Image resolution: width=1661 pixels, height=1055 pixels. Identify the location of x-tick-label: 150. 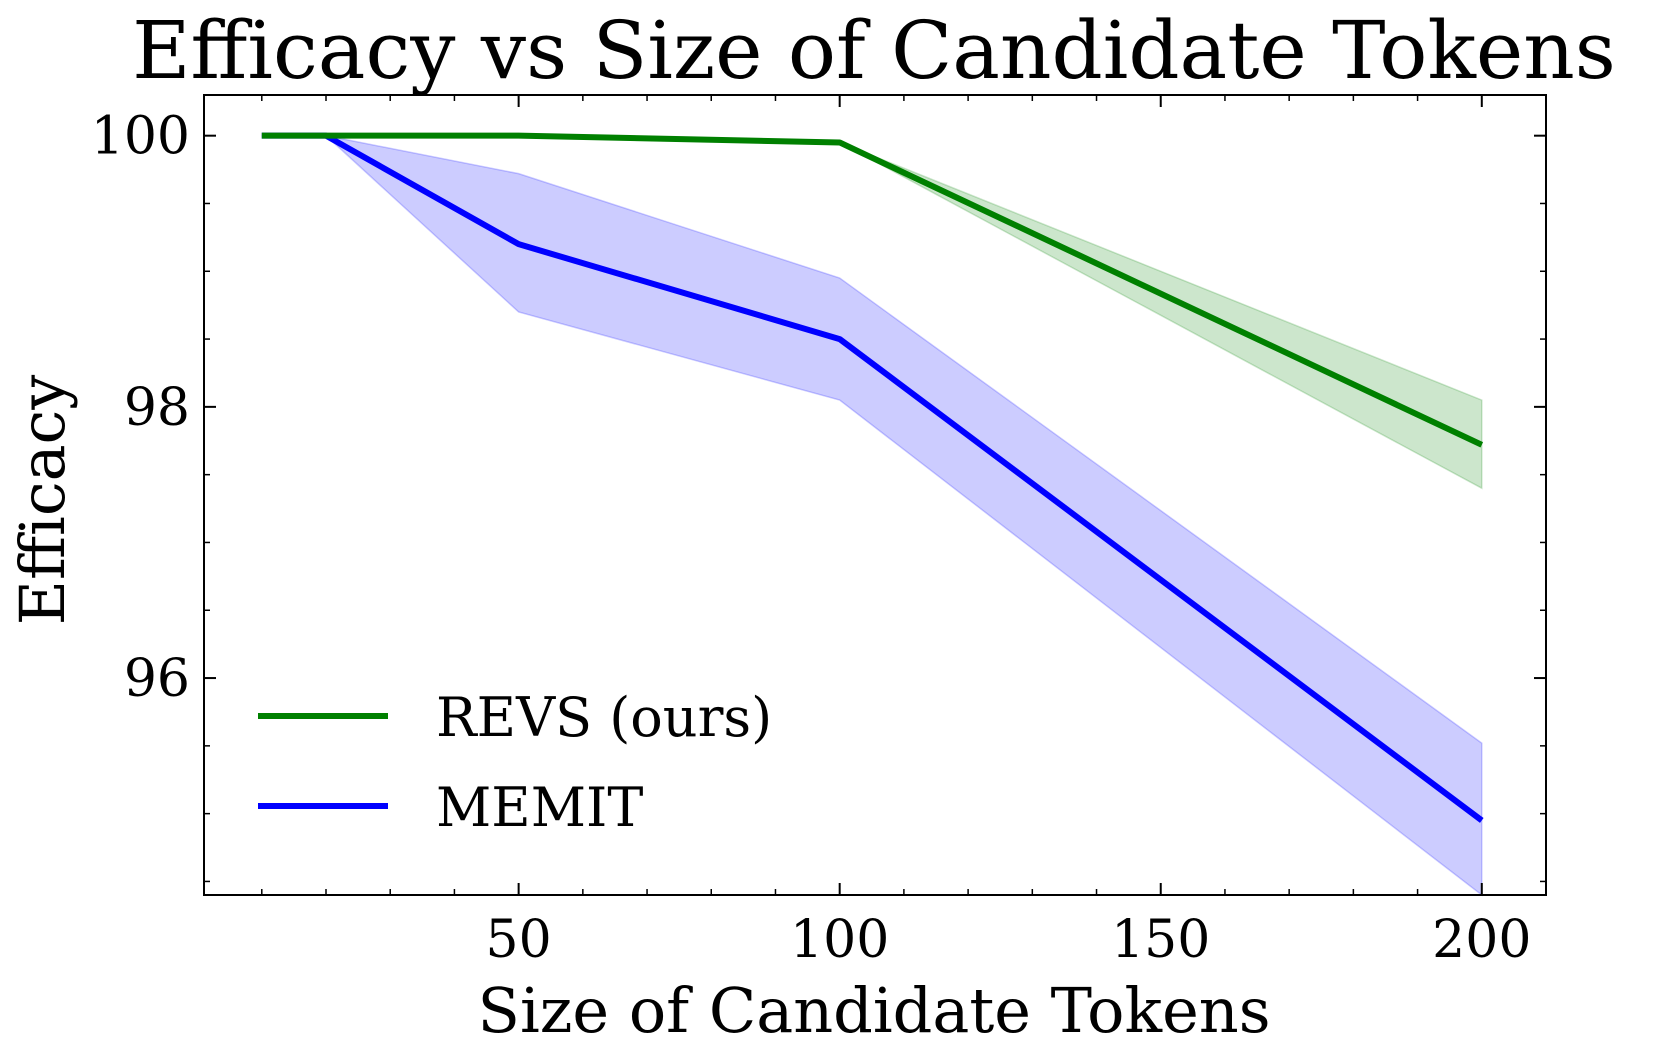
(1160, 940).